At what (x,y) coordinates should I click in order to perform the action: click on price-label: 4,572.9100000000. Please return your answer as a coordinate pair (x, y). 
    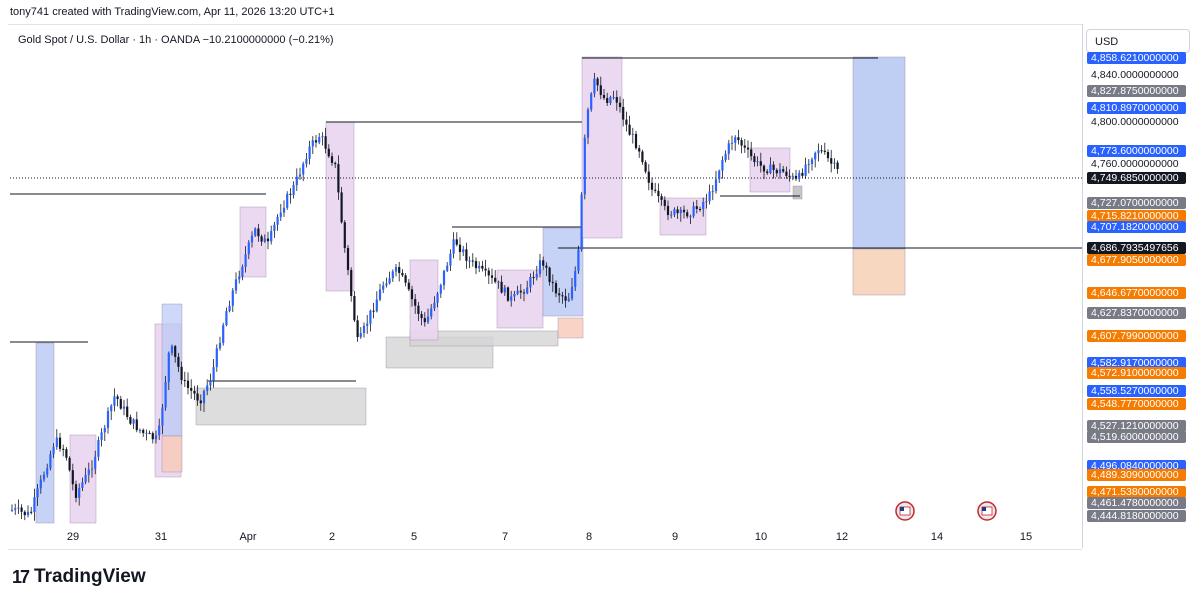
    Looking at the image, I should click on (1136, 373).